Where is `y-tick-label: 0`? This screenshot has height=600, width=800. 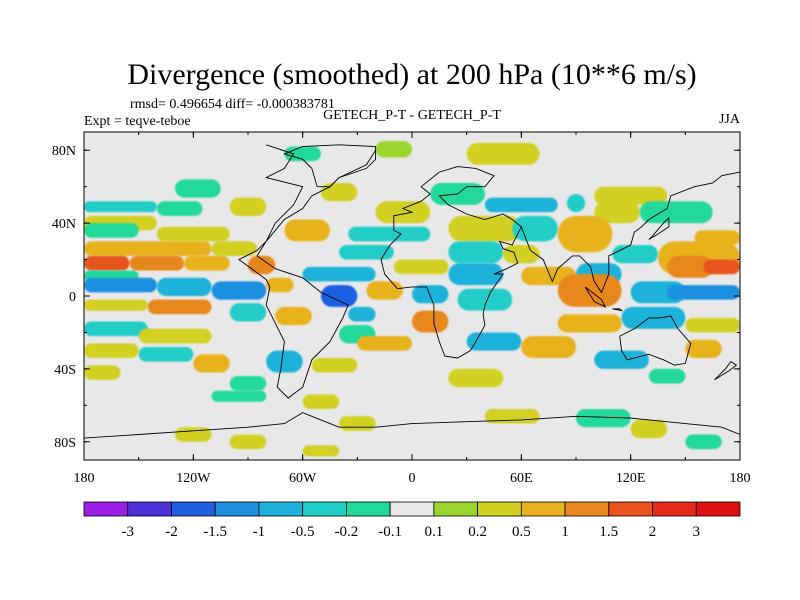 y-tick-label: 0 is located at coordinates (72, 297).